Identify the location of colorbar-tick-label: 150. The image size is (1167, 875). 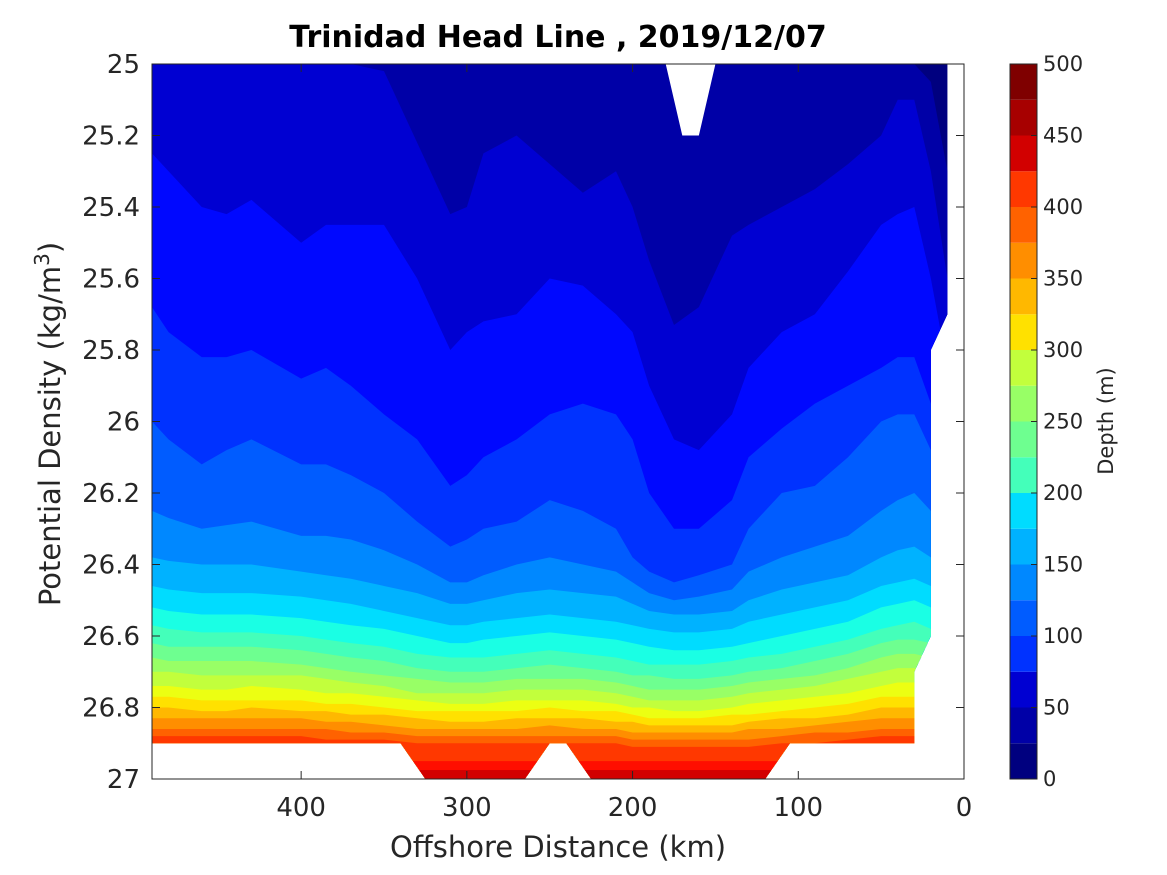
(1063, 565).